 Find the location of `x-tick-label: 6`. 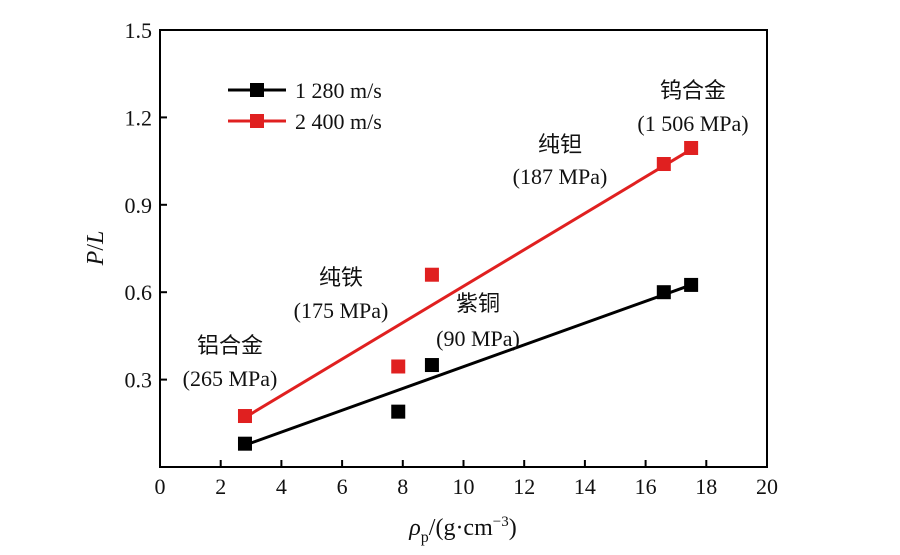

x-tick-label: 6 is located at coordinates (342, 486).